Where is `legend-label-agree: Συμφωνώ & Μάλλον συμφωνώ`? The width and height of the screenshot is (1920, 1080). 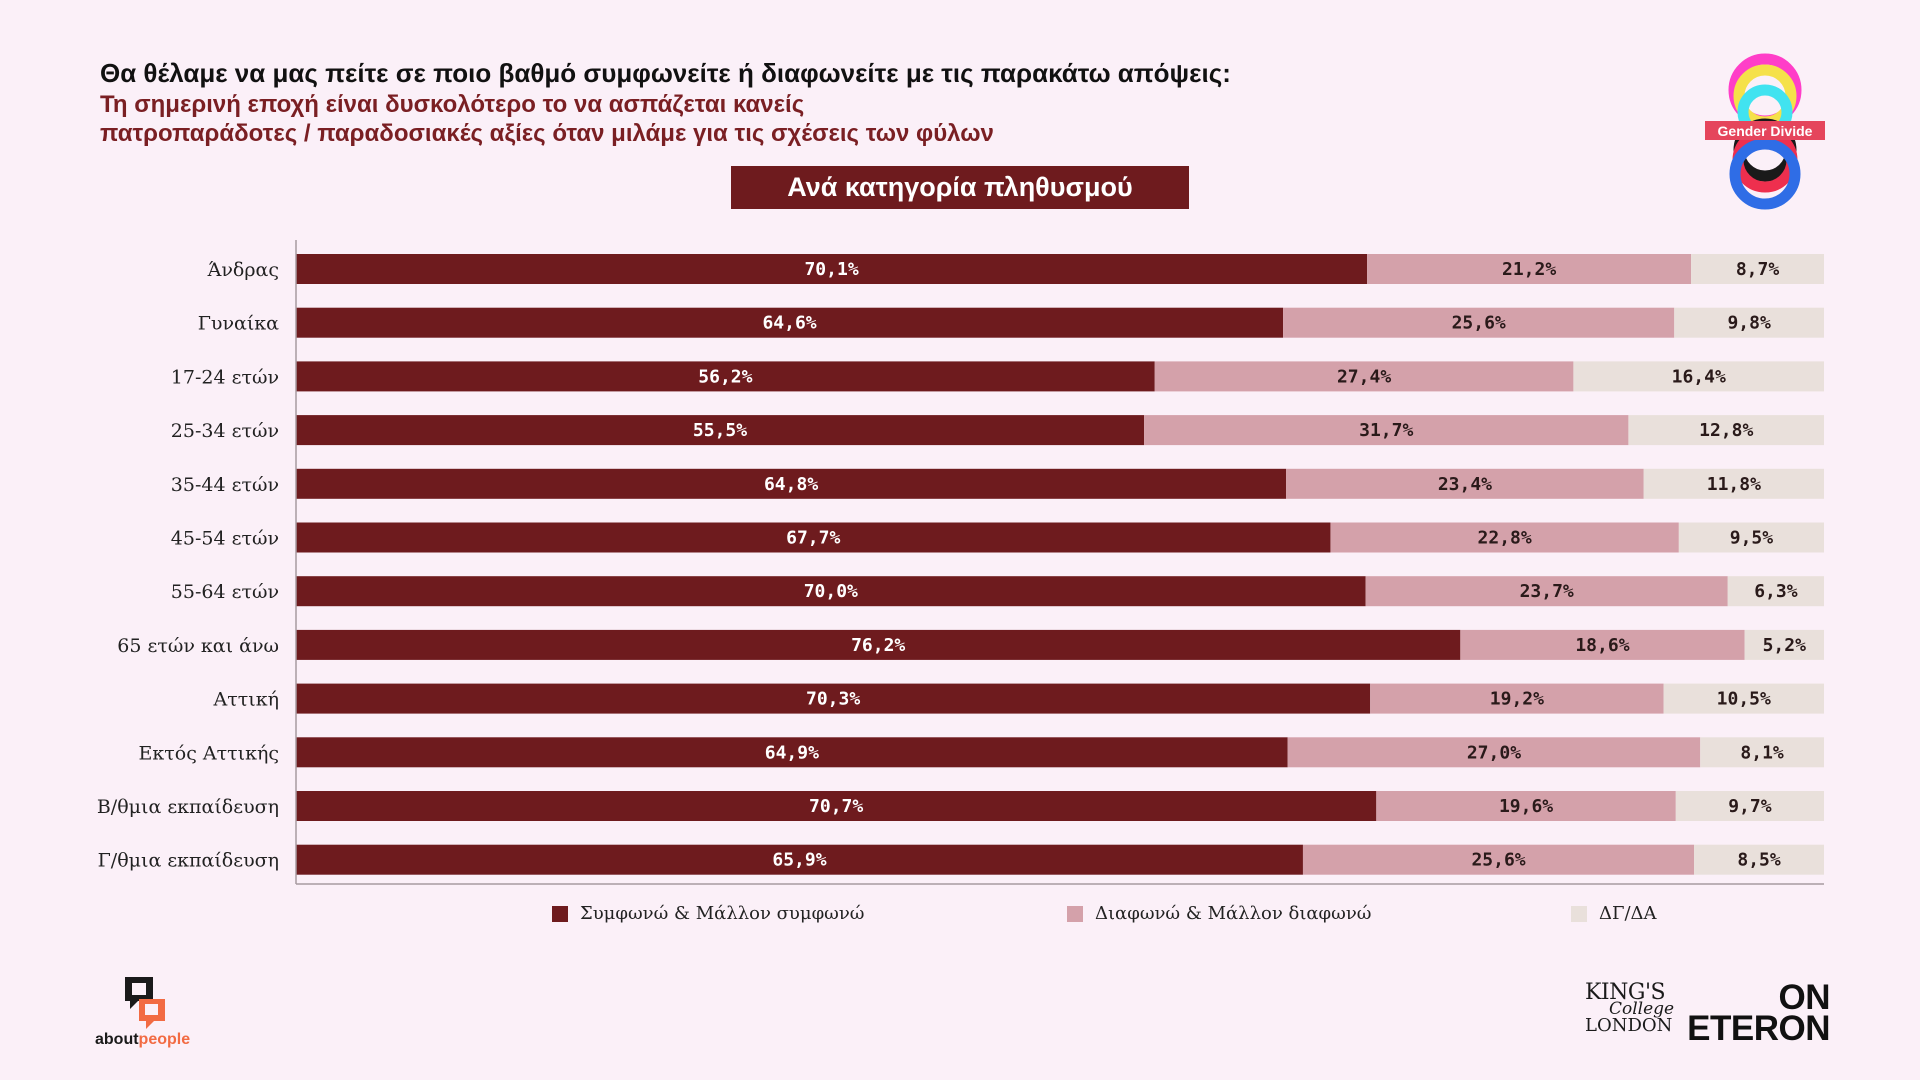
legend-label-agree: Συμφωνώ & Μάλλον συμφωνώ is located at coordinates (722, 913).